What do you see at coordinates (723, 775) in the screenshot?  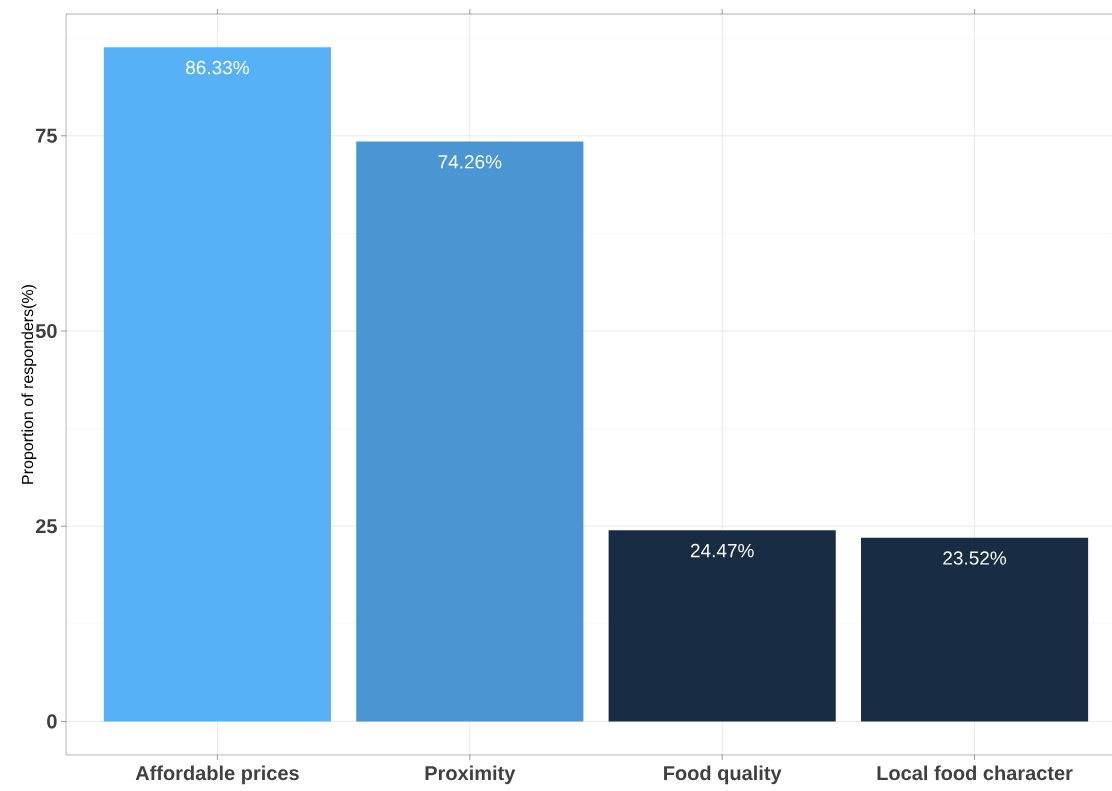 I see `x-tick-label: Food quality` at bounding box center [723, 775].